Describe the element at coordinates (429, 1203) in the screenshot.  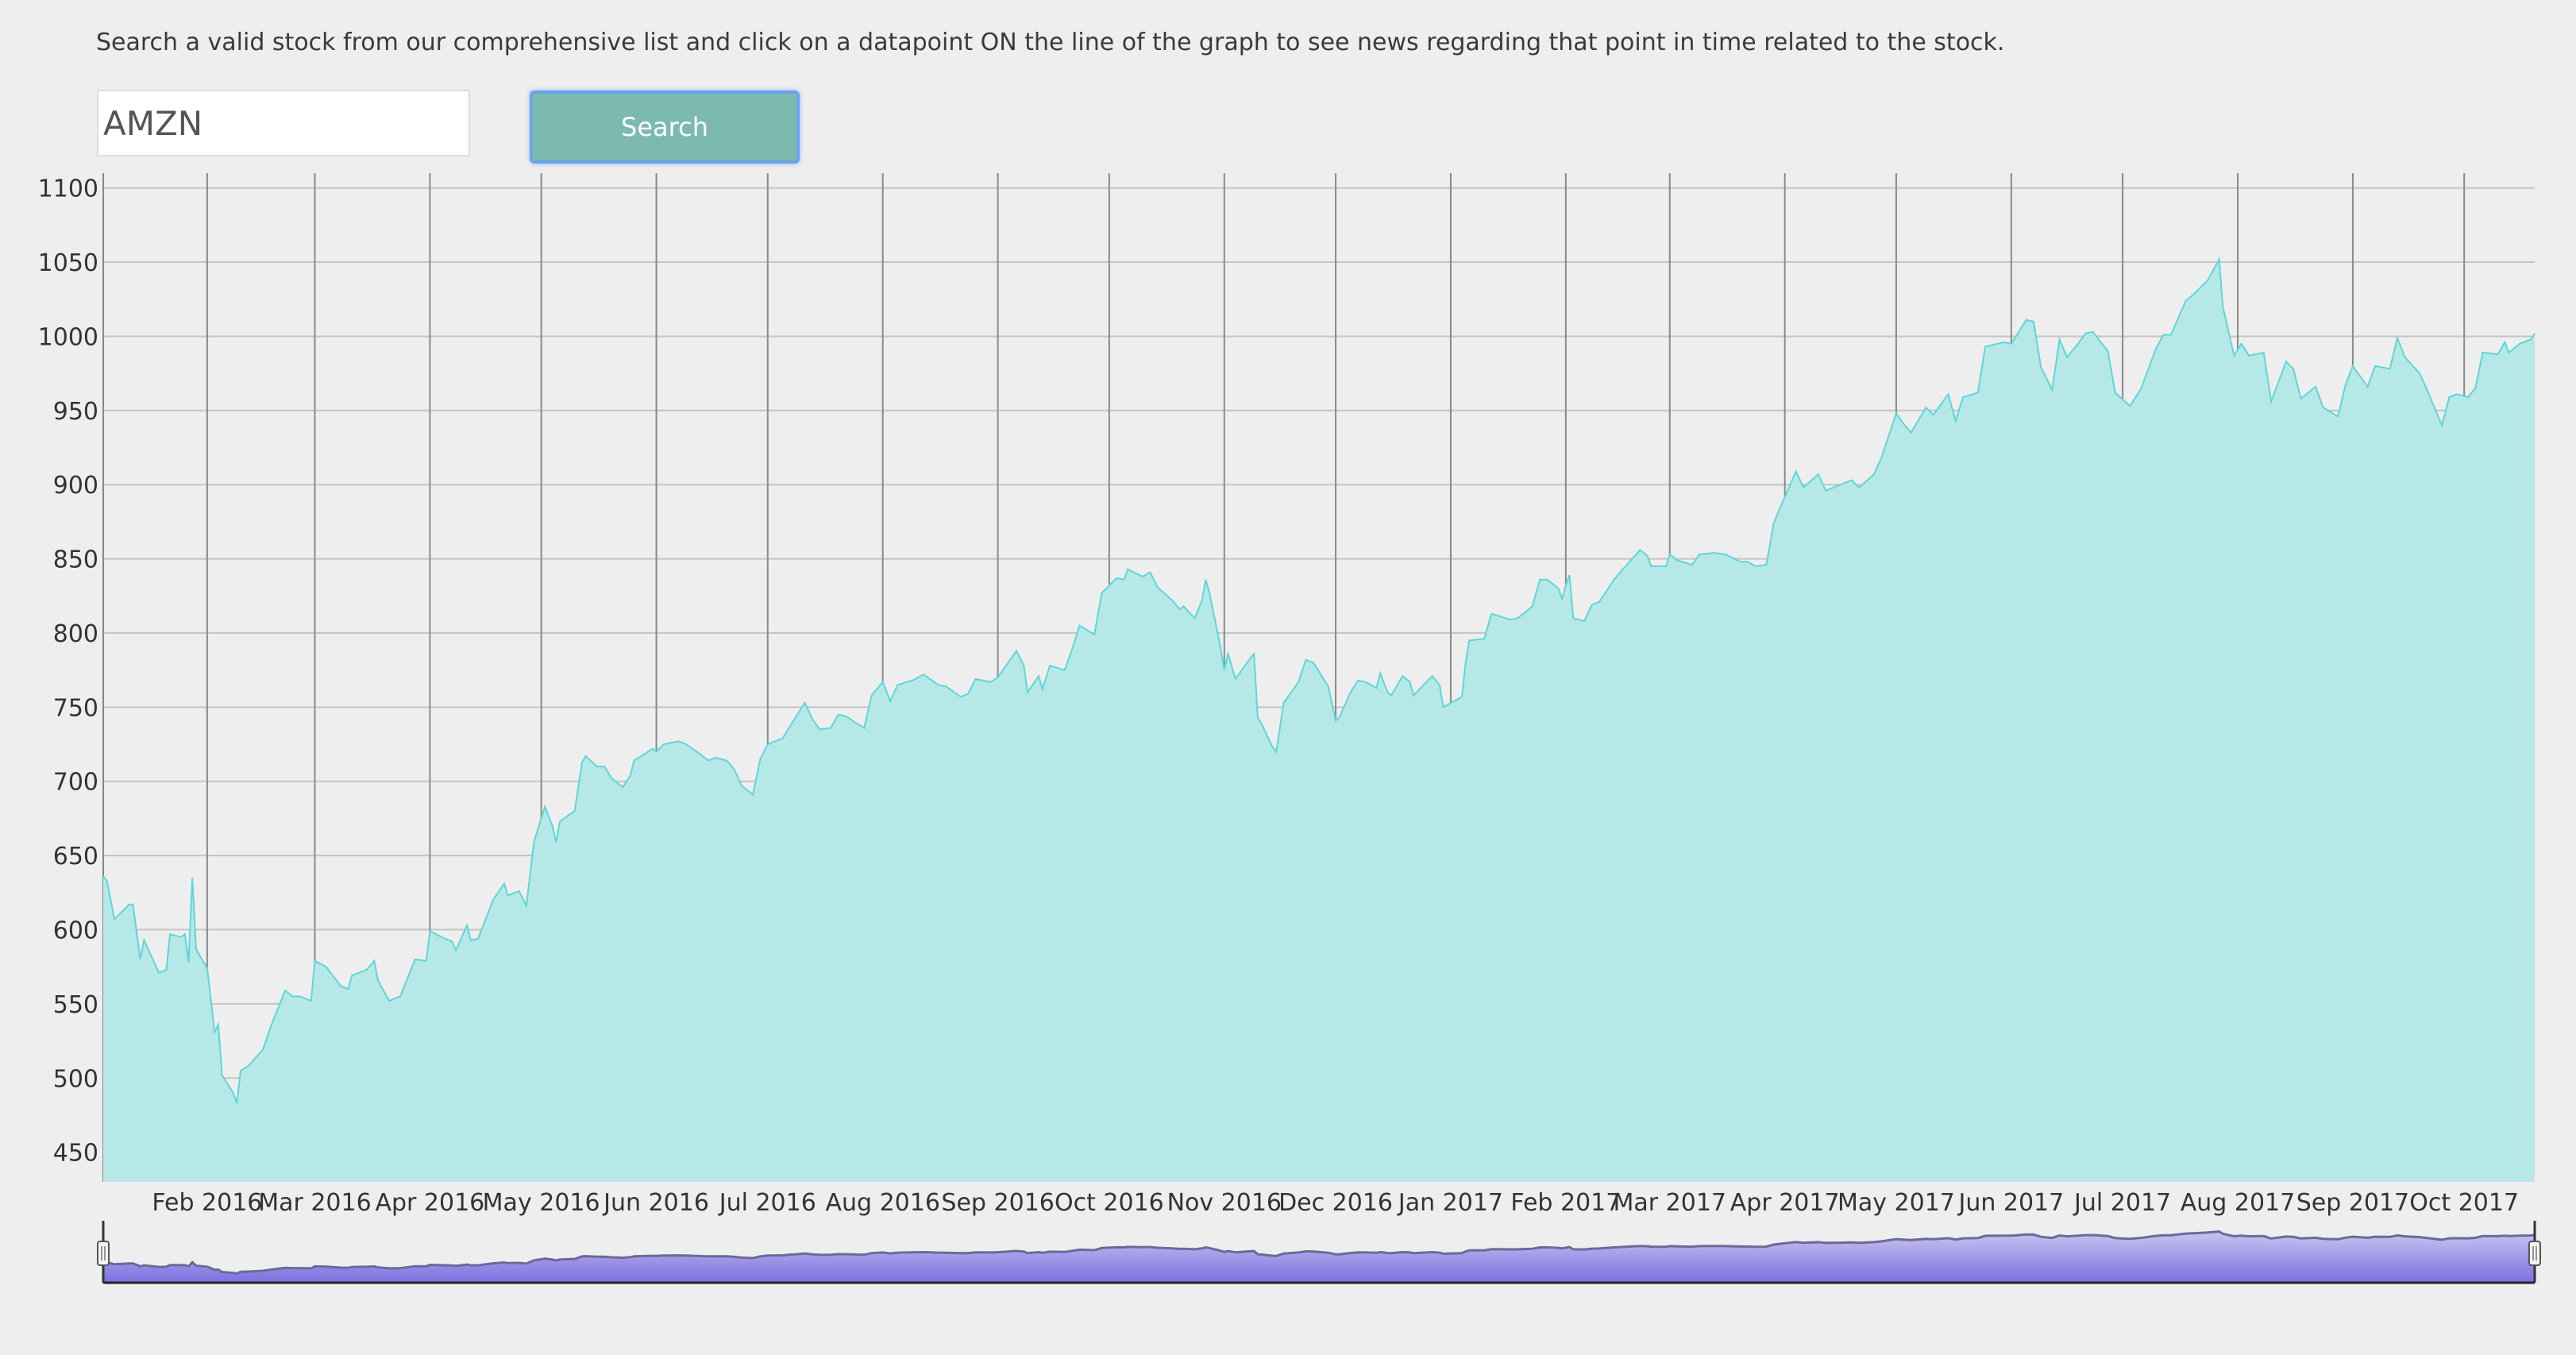
I see `x-tick-label: Apr 2016` at that location.